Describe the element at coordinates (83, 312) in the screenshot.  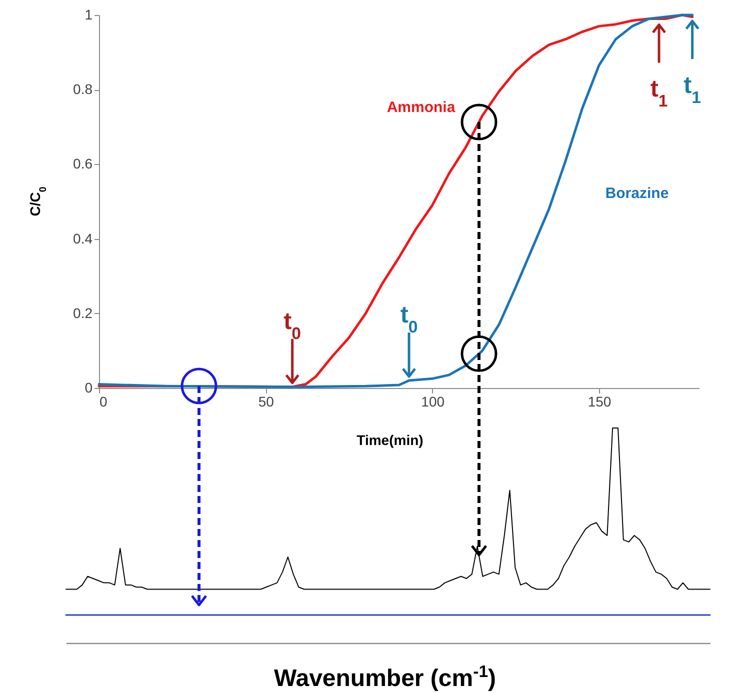
I see `y-tick-label: 0.2` at that location.